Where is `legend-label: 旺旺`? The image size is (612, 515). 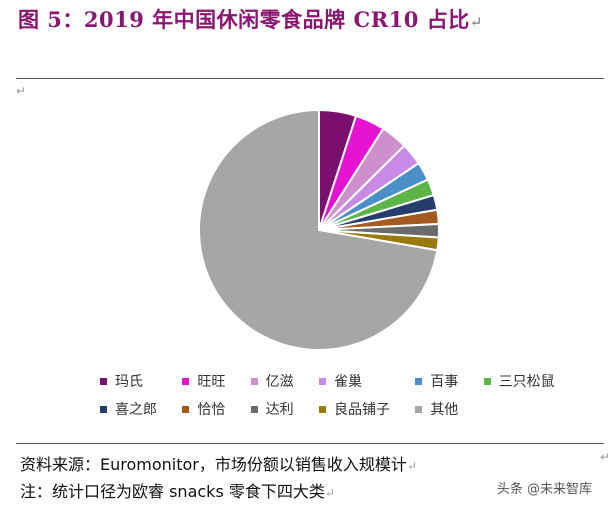 legend-label: 旺旺 is located at coordinates (211, 382).